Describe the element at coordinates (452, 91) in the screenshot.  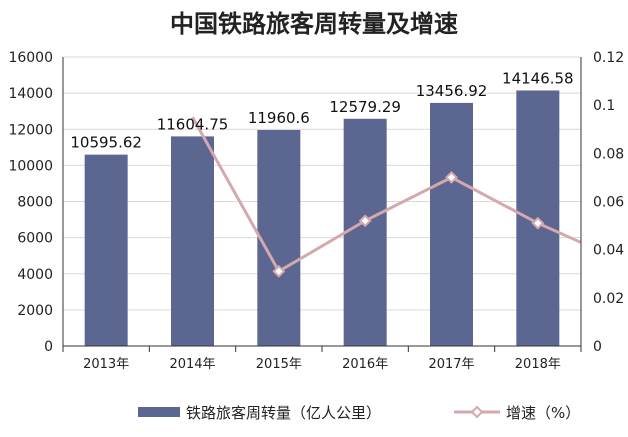
I see `bar-data-label: 13456.92` at that location.